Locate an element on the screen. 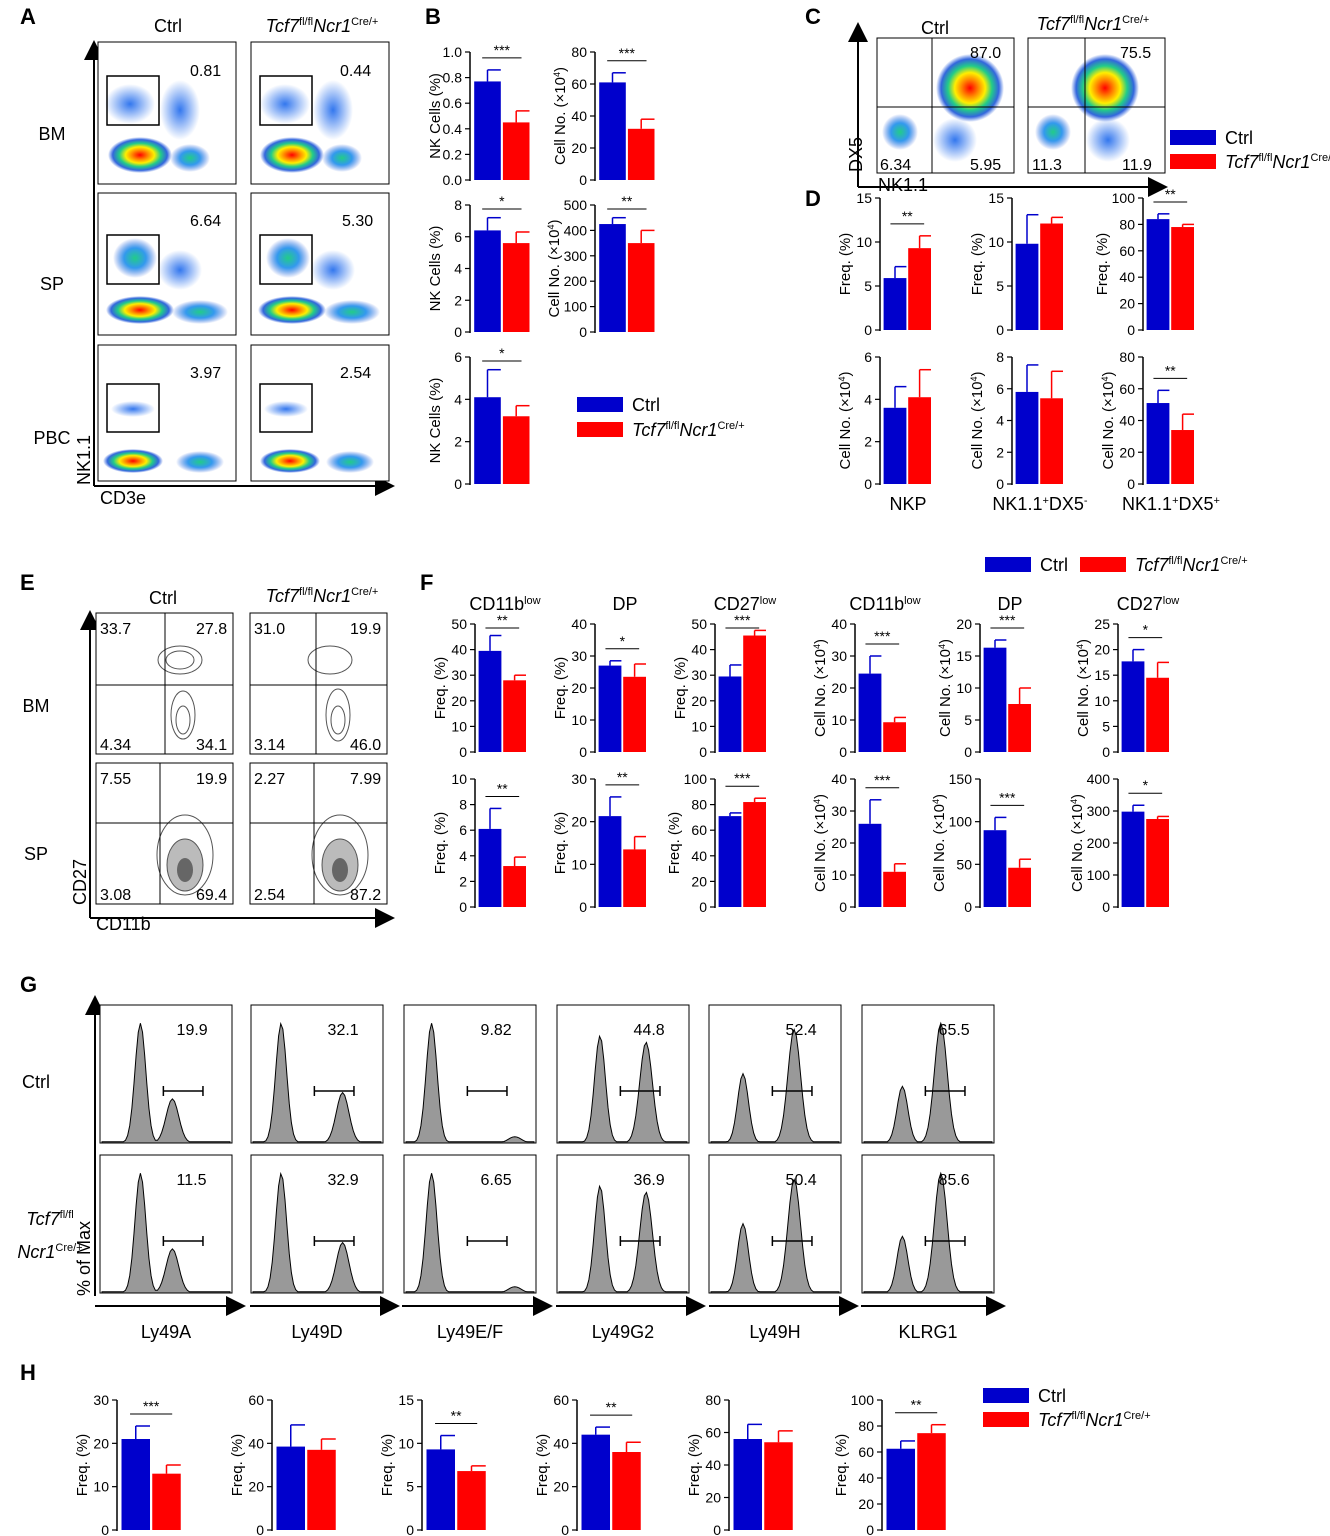 The height and width of the screenshot is (1536, 1330). y-tick-label: 300 is located at coordinates (576, 256).